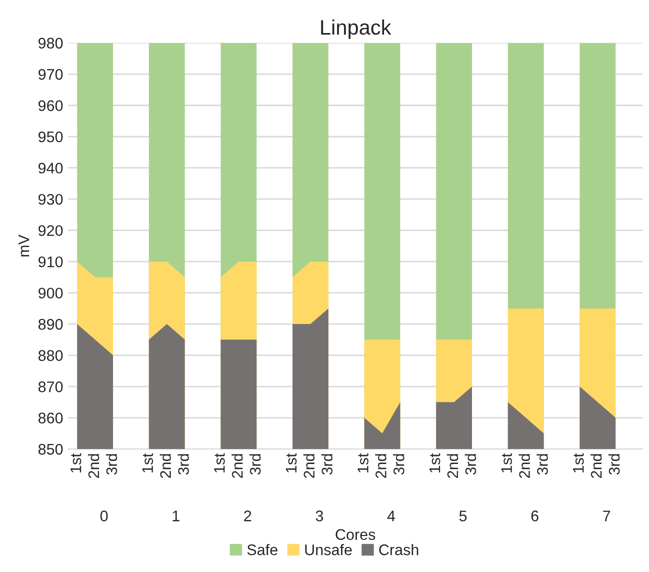 The image size is (649, 572). What do you see at coordinates (50, 324) in the screenshot?
I see `y-tick-label: 890` at bounding box center [50, 324].